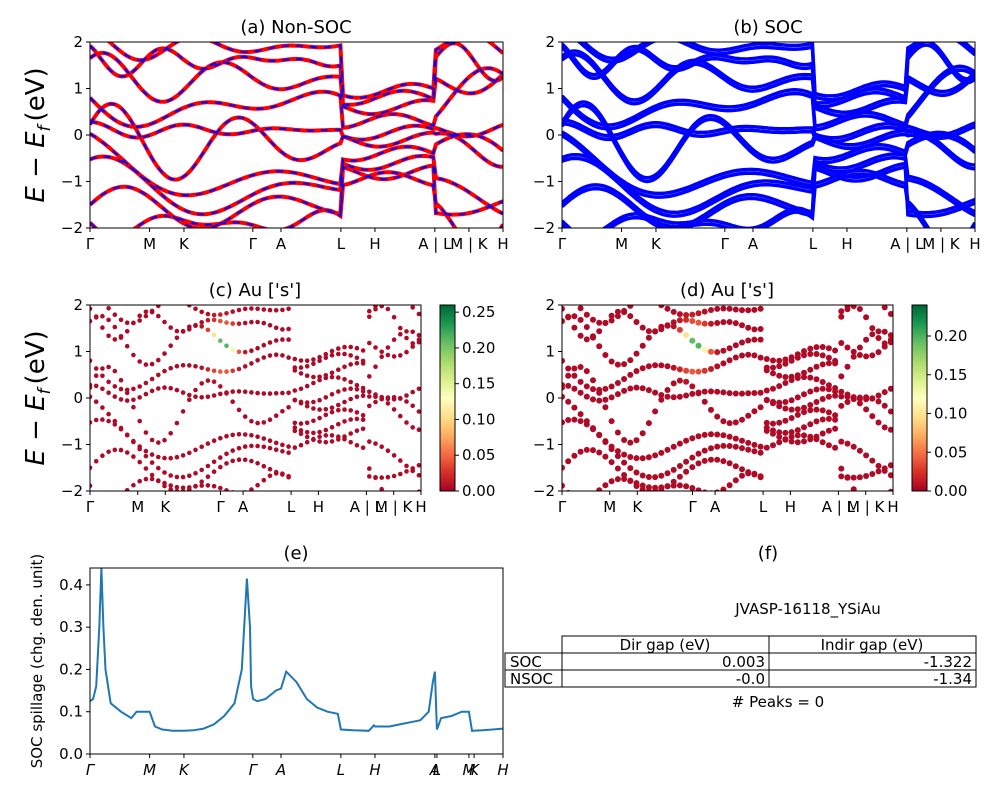 The image size is (1000, 800). Describe the element at coordinates (281, 244) in the screenshot. I see `xtick-label: A` at that location.